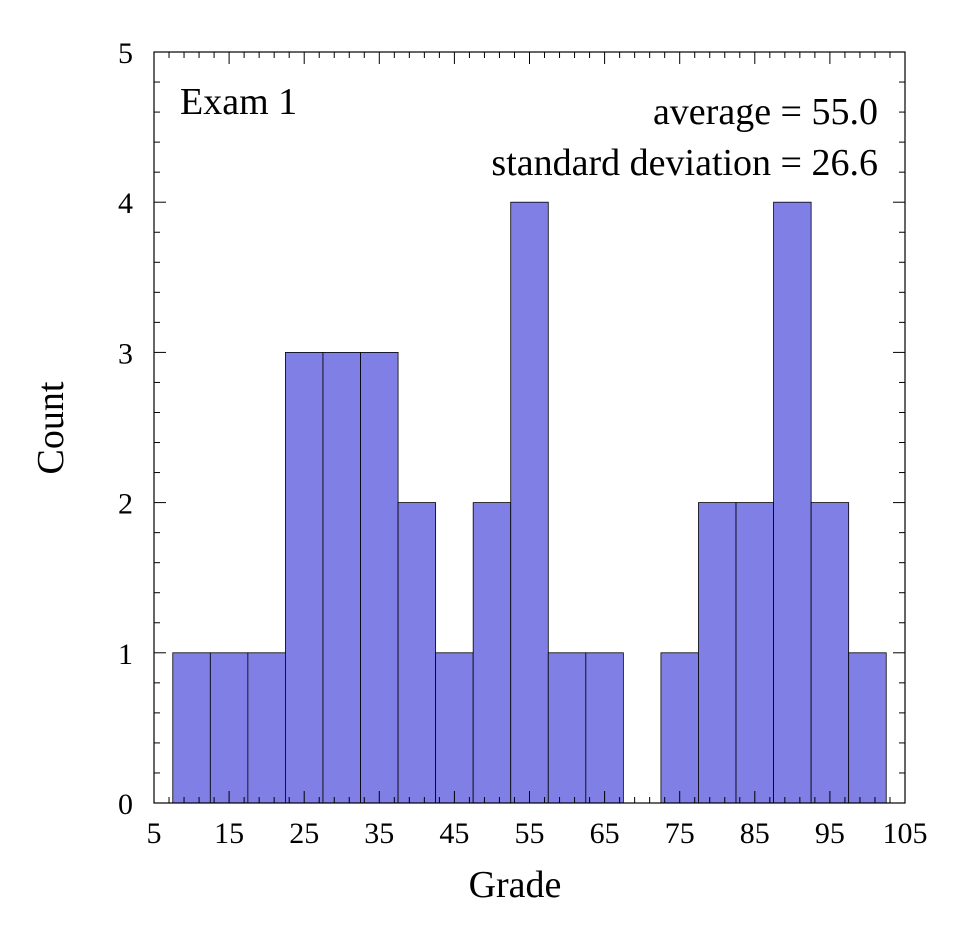  Describe the element at coordinates (304, 833) in the screenshot. I see `x-tick-label: 25` at that location.